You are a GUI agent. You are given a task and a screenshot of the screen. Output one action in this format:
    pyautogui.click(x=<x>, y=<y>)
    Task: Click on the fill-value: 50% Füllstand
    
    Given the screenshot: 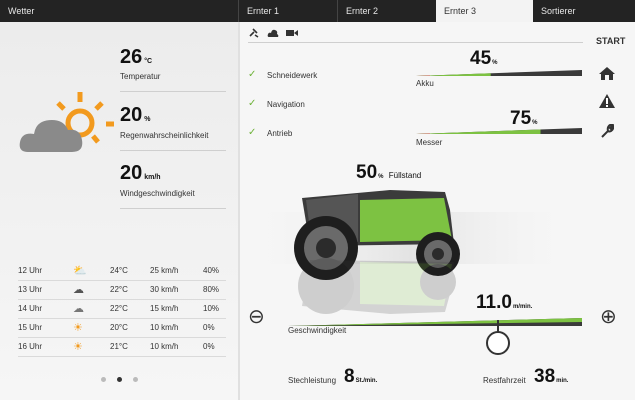 What is the action you would take?
    pyautogui.click(x=388, y=173)
    